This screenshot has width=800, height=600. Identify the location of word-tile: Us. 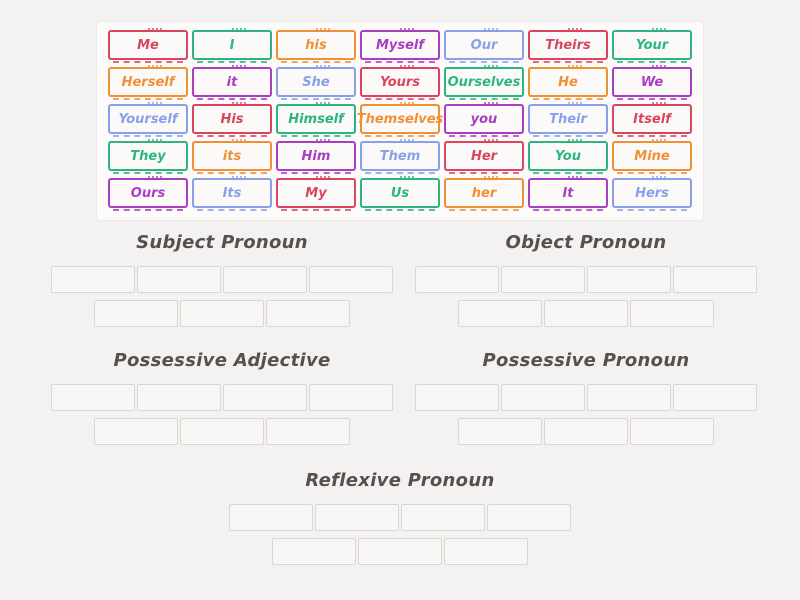
(400, 193).